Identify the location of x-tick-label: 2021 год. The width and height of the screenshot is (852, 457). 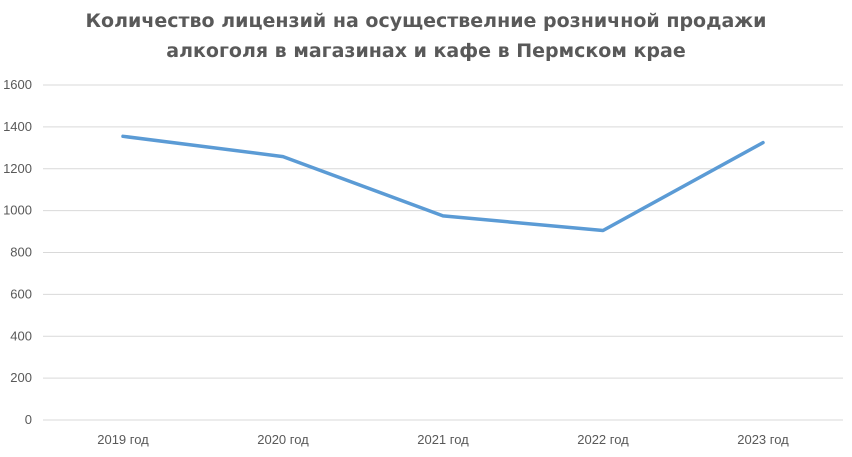
(443, 439).